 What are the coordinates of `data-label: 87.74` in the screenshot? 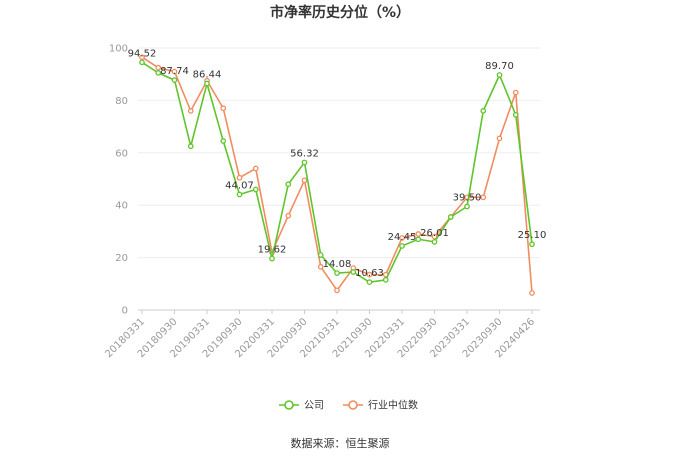 It's located at (174, 71).